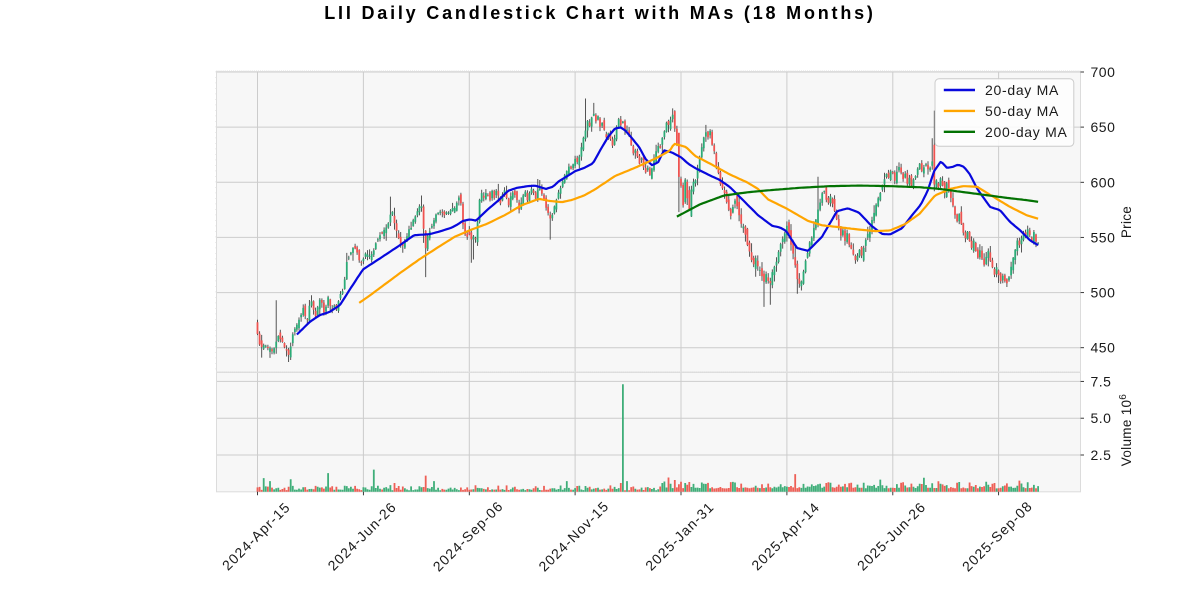  I want to click on svg-text: 700, so click(1103, 72).